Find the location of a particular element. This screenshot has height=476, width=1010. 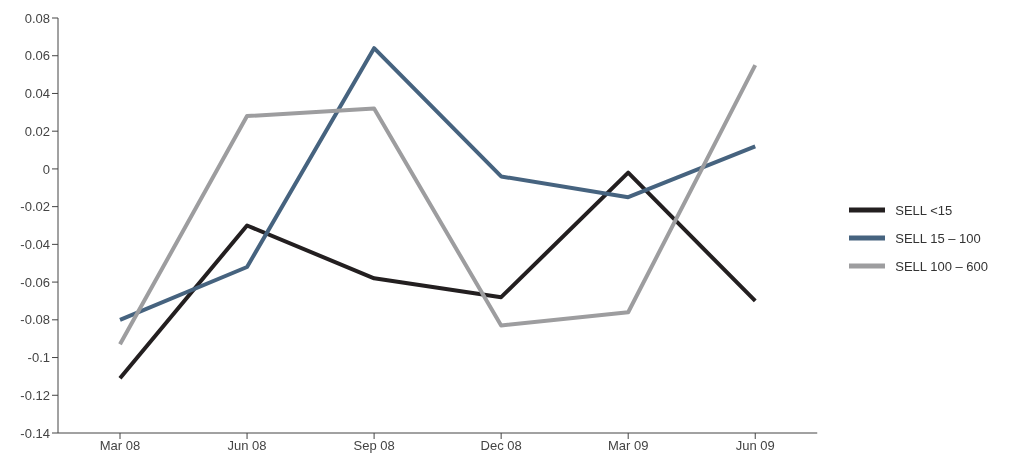

y-tick-label: 0.04 is located at coordinates (37, 94).